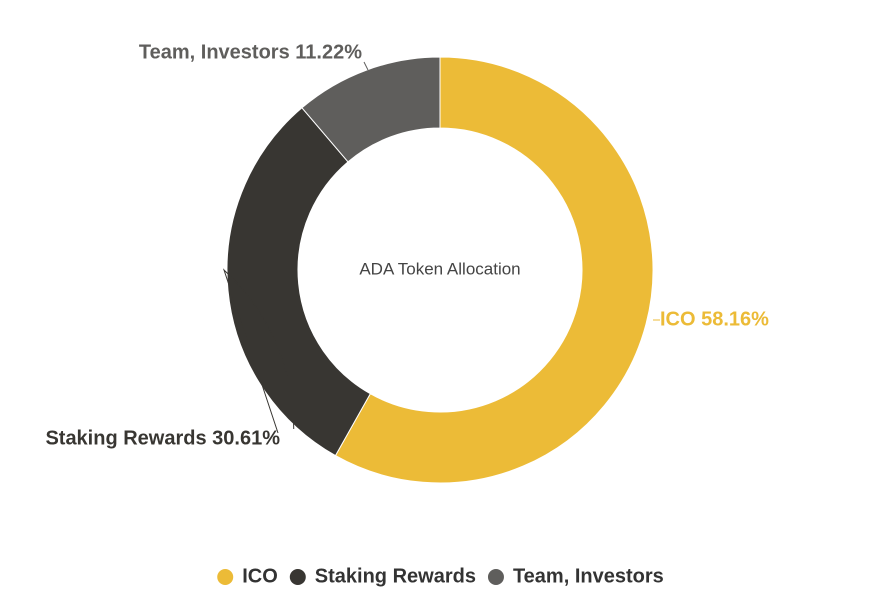  I want to click on slice-team-investors, so click(371, 109).